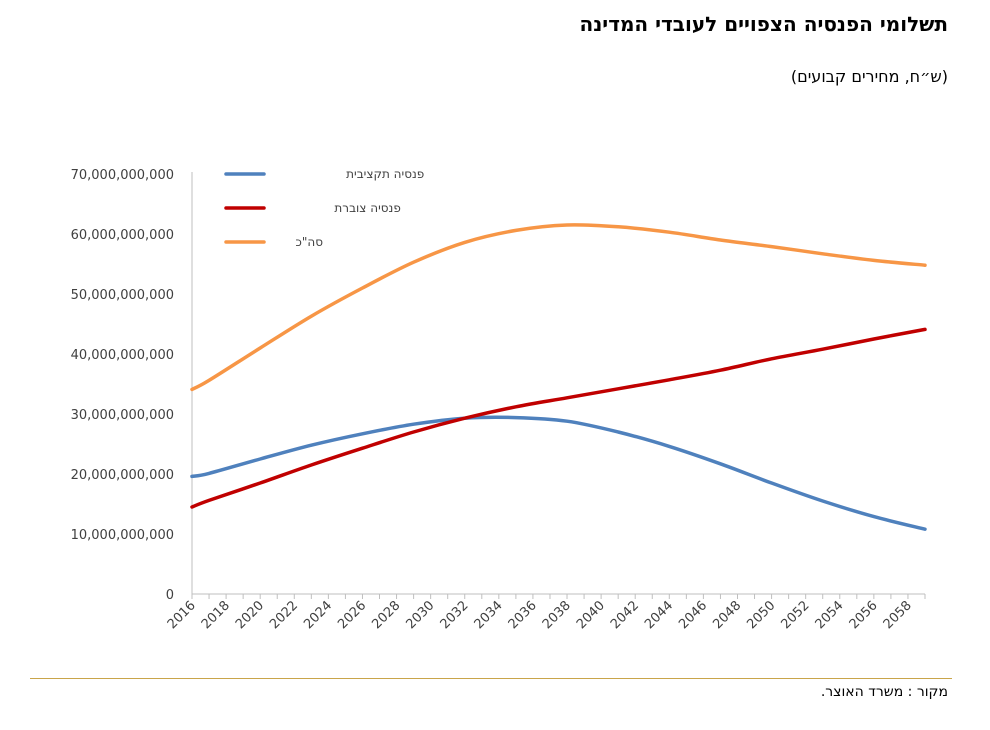  What do you see at coordinates (591, 615) in the screenshot?
I see `x-tick-label: 2040` at bounding box center [591, 615].